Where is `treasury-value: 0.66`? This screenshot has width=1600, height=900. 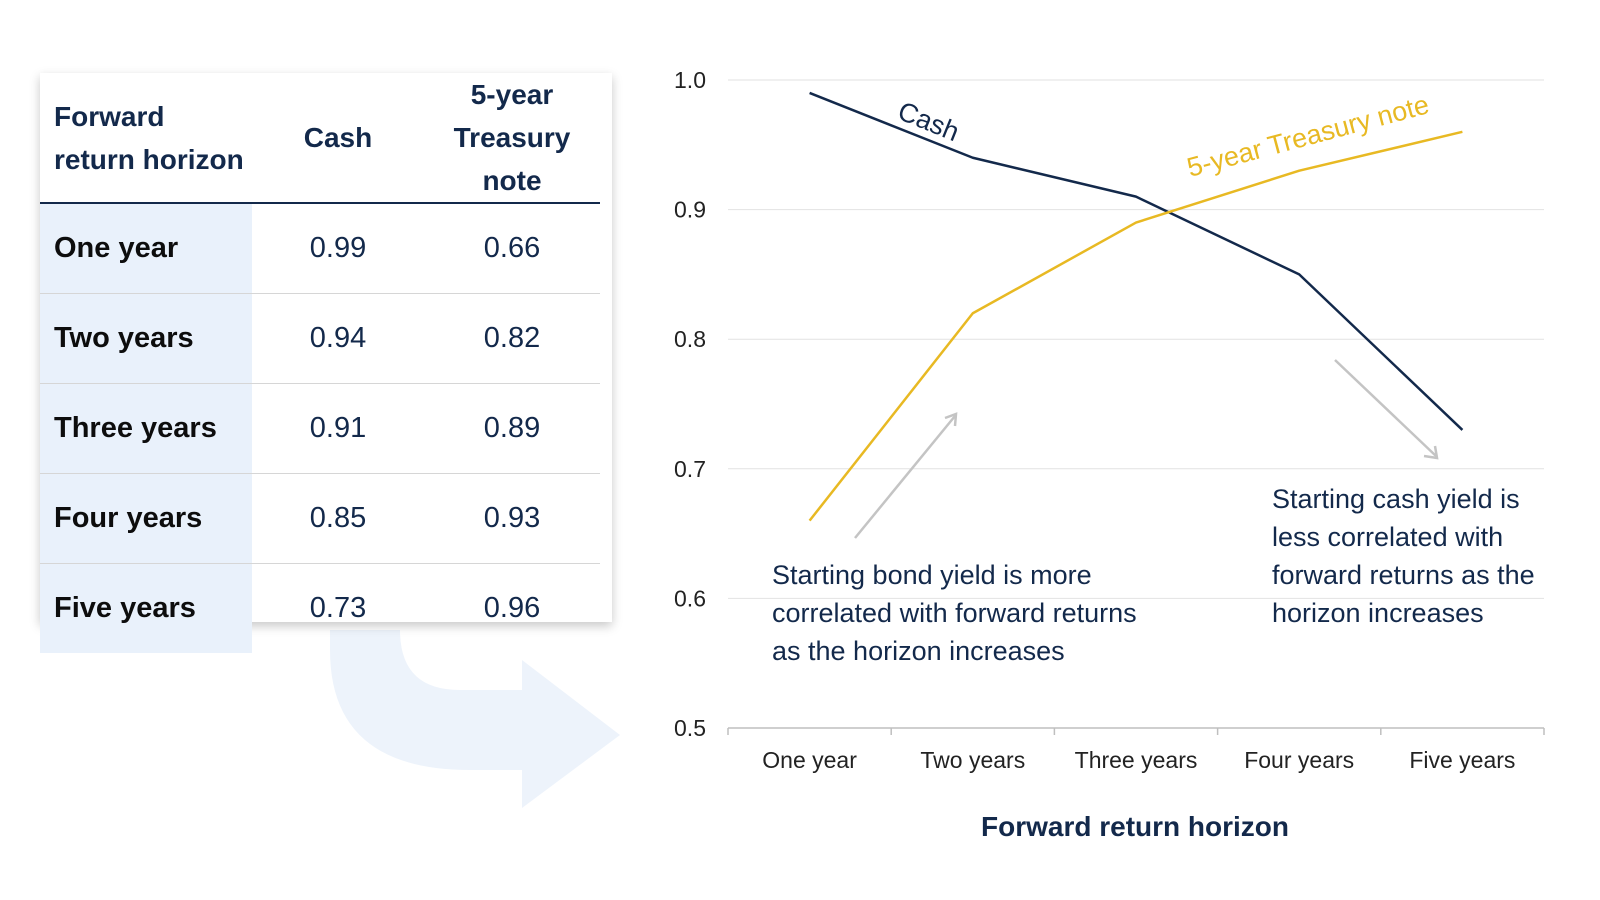 treasury-value: 0.66 is located at coordinates (512, 248).